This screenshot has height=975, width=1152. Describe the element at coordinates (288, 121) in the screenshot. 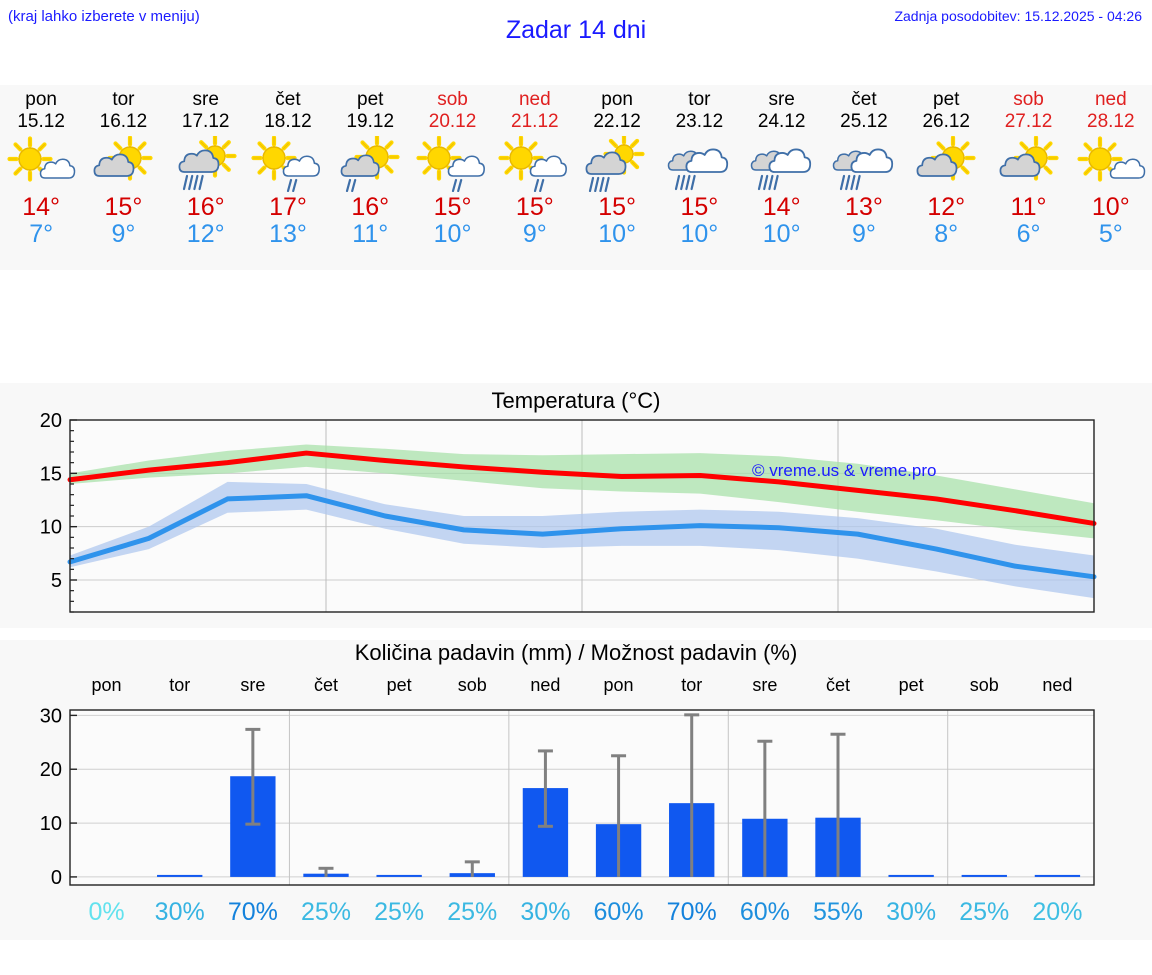

I see `forecast-day-date: 18.12` at that location.